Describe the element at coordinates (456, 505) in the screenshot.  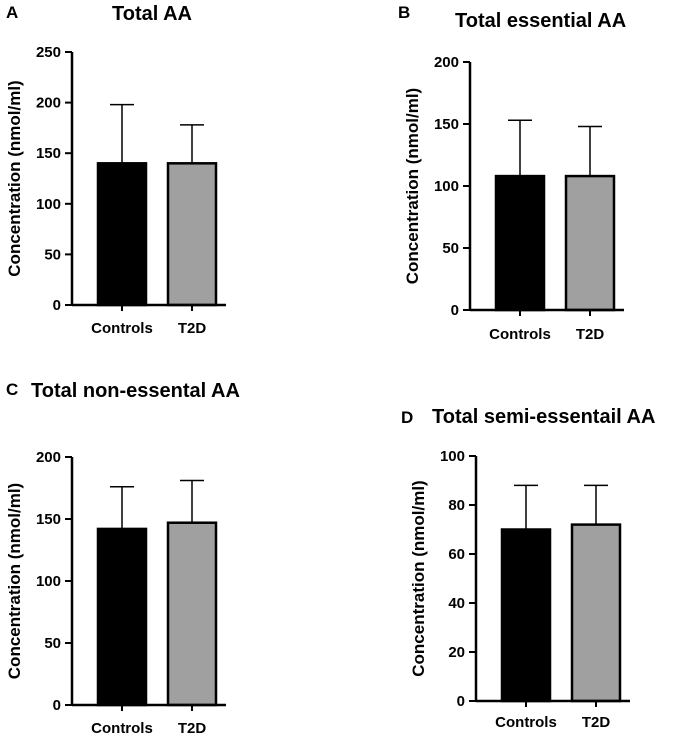
I see `y-tick-label: 80` at that location.